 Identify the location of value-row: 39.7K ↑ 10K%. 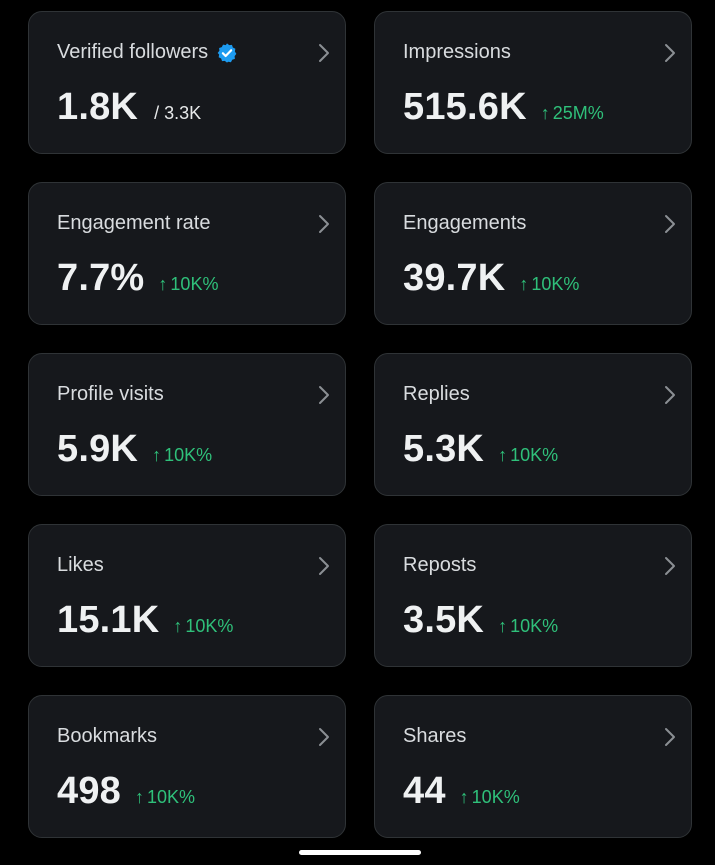
(491, 278).